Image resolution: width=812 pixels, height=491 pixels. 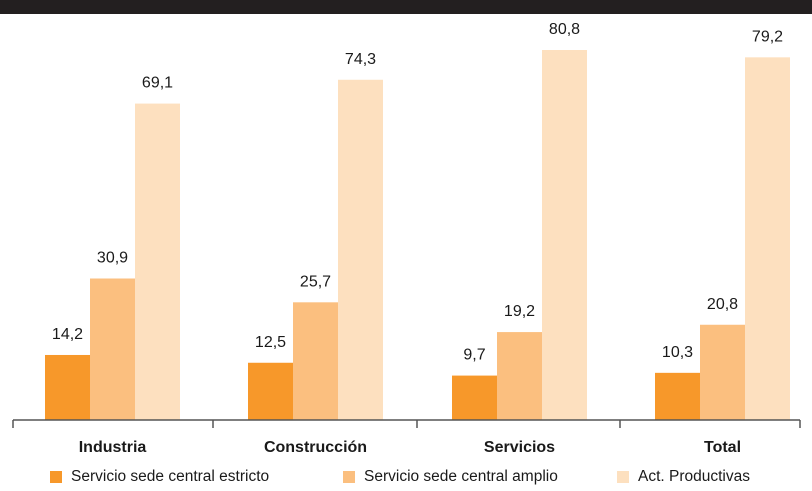 What do you see at coordinates (157, 262) in the screenshot?
I see `bar-industria-act-productivas` at bounding box center [157, 262].